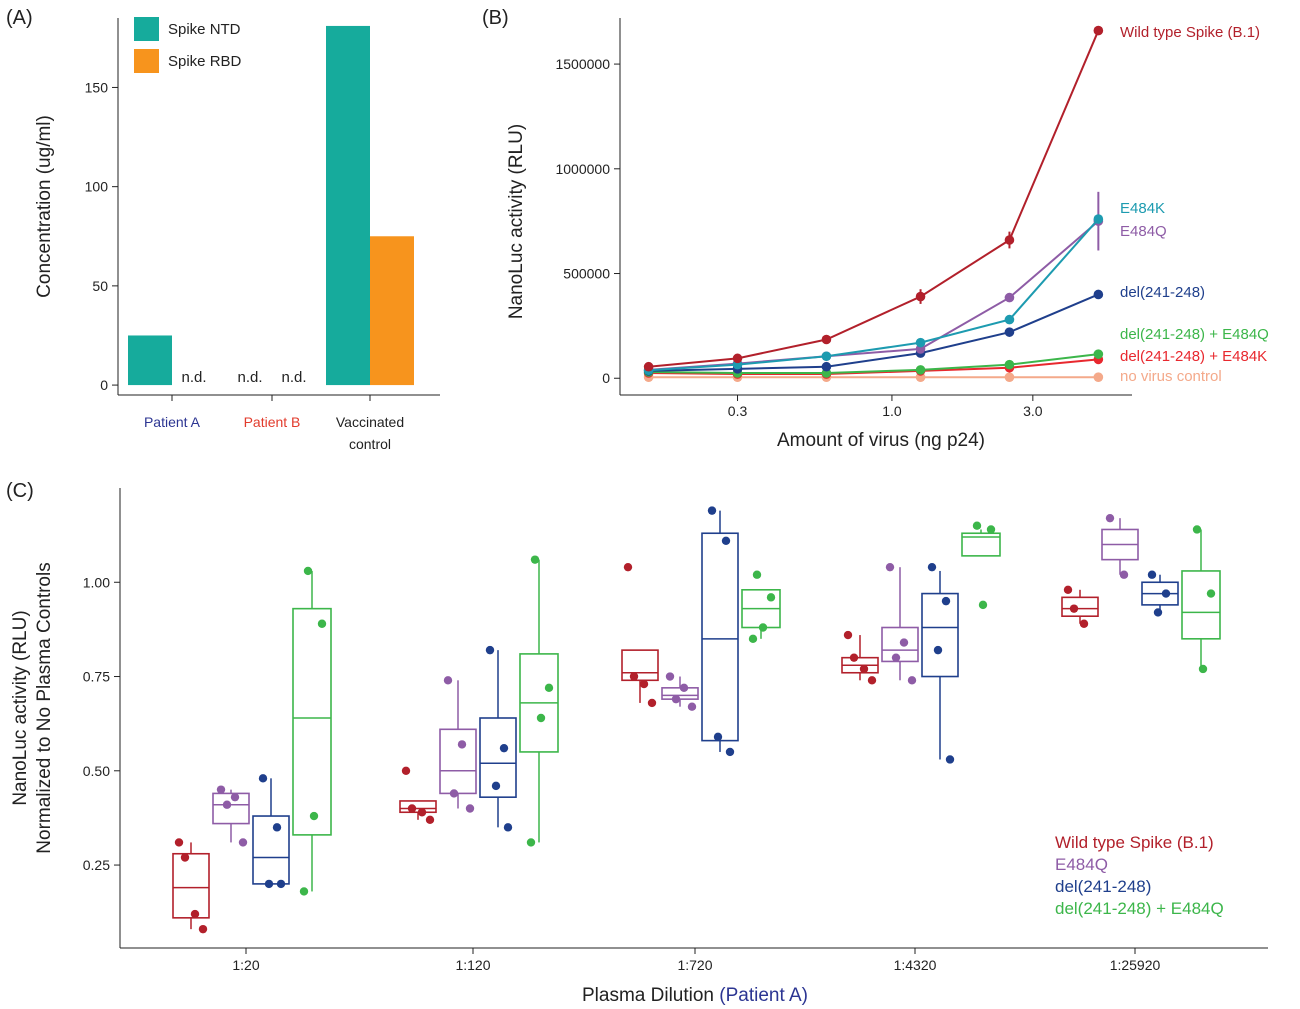  I want to click on legend-label: Wild type Spike (B.1), so click(1134, 842).